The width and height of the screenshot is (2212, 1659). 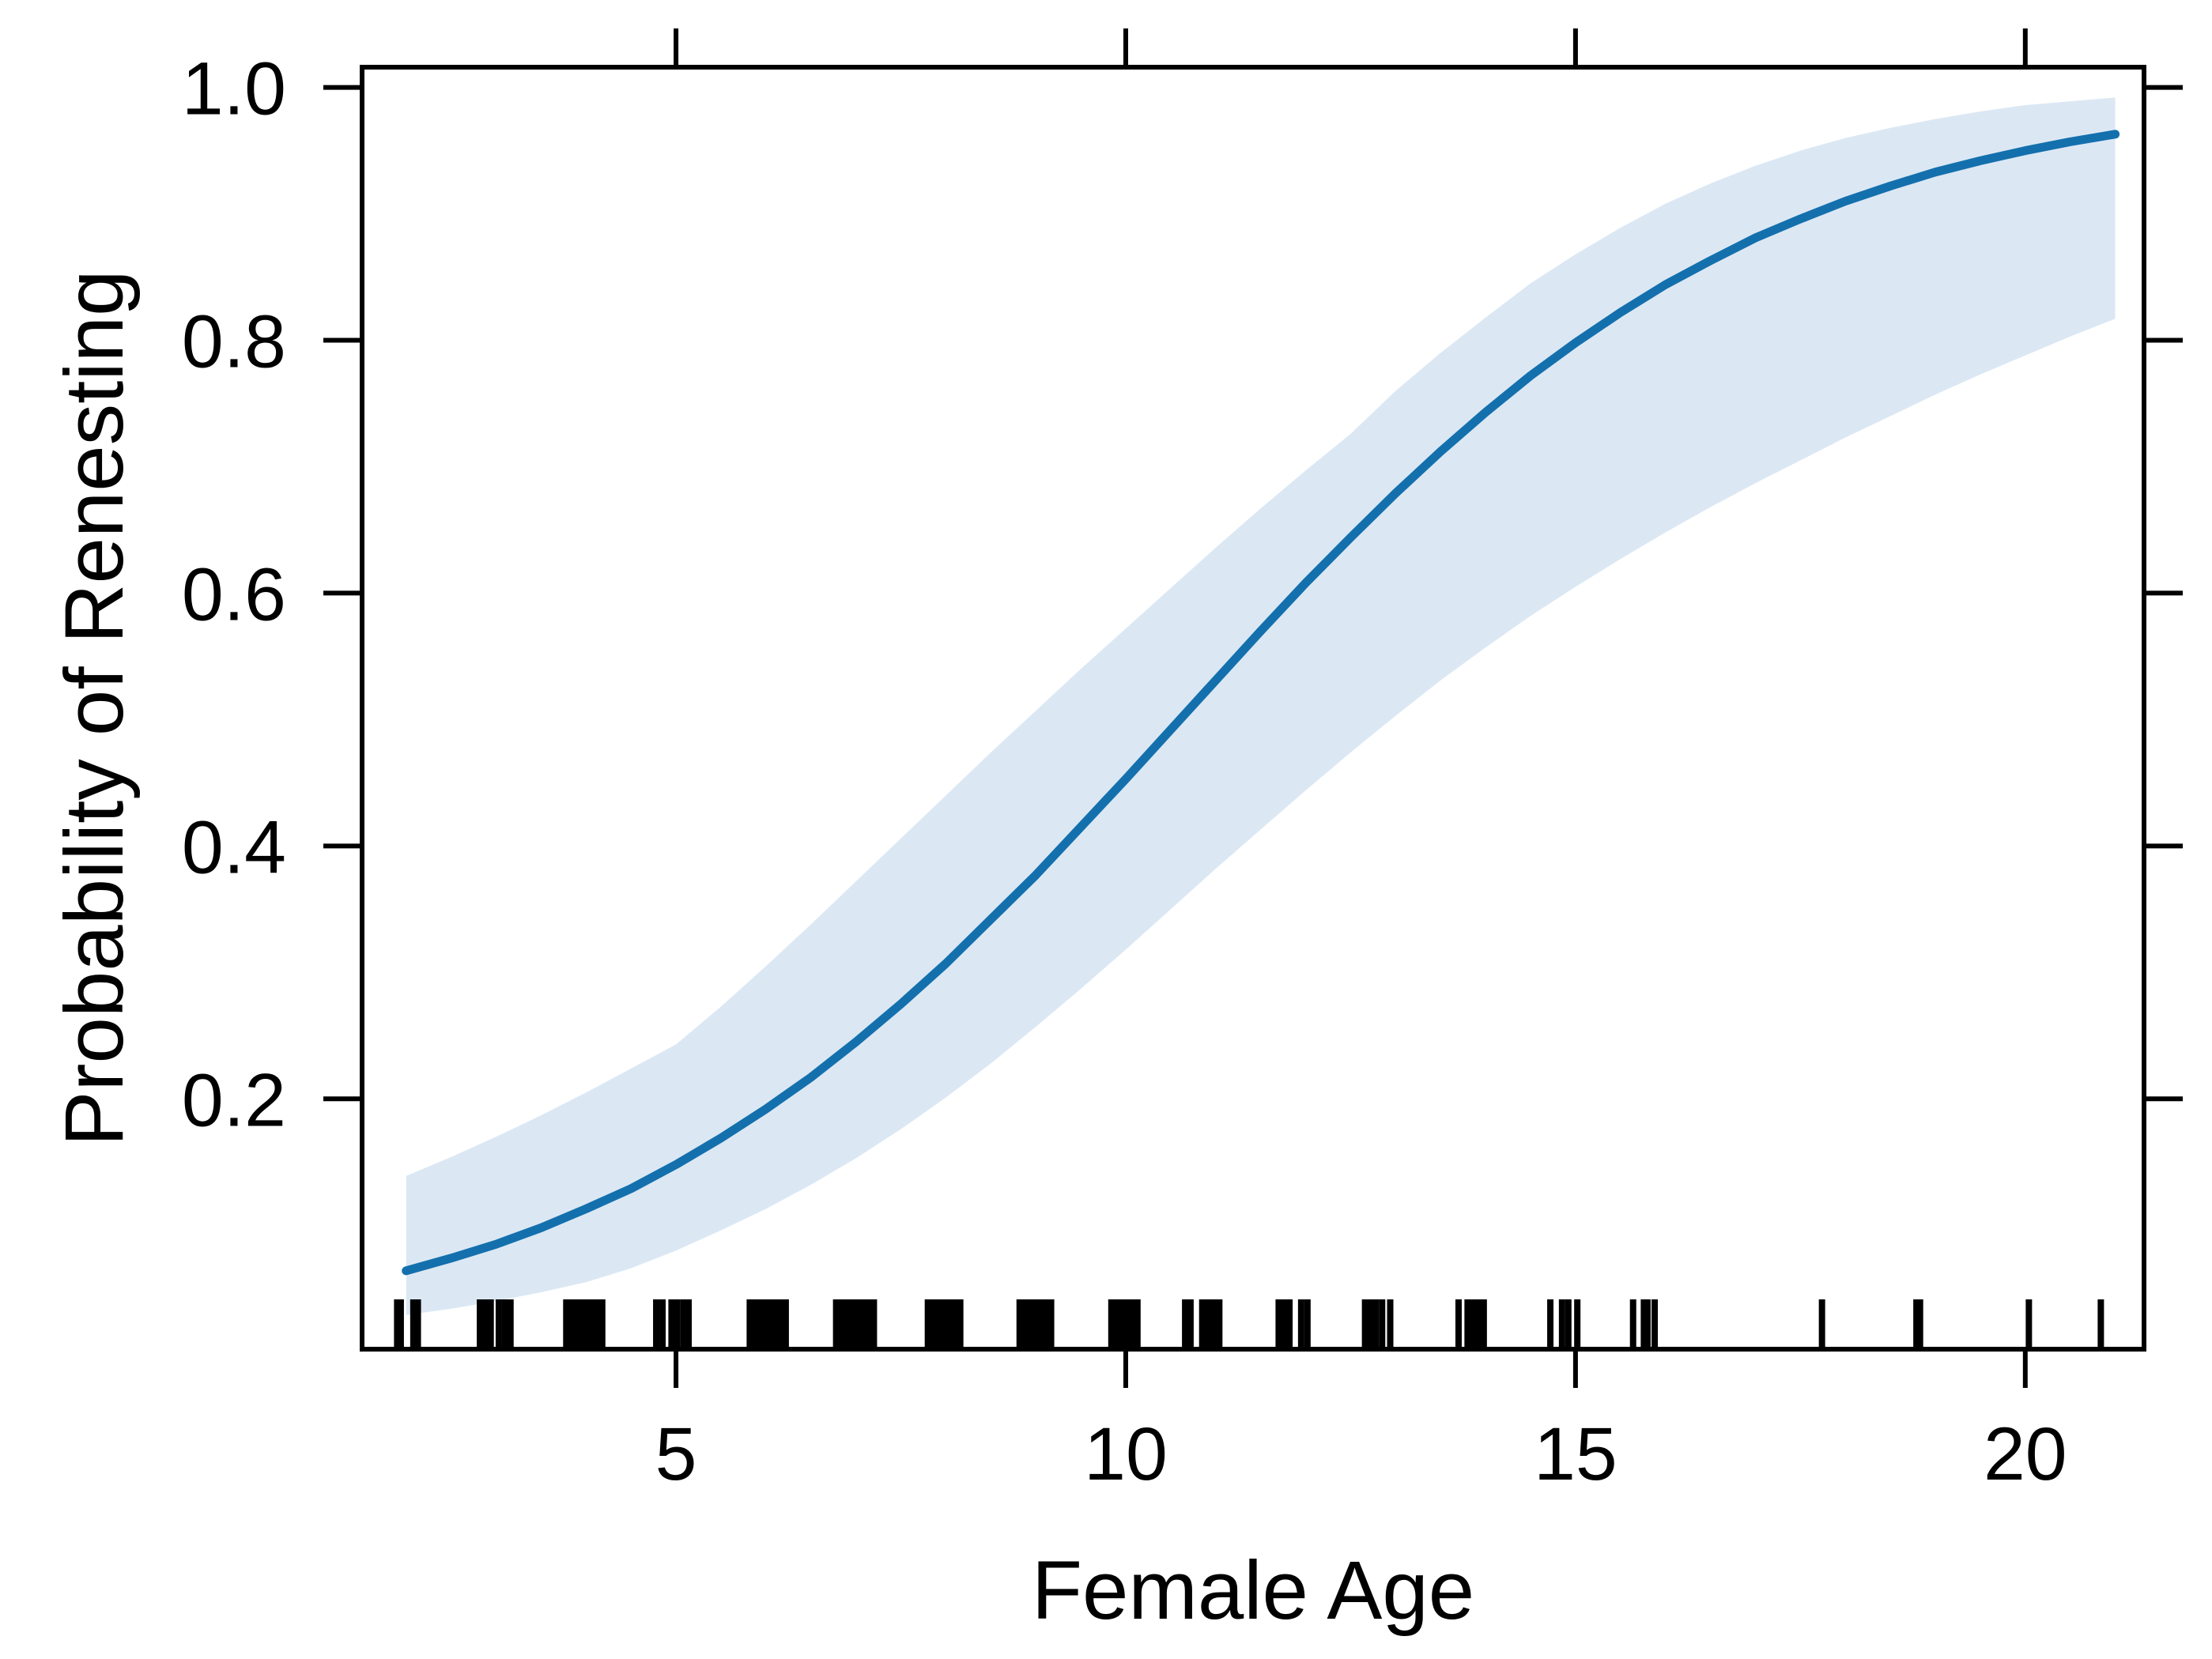 I want to click on x-tick-label: 20, so click(x=2025, y=1454).